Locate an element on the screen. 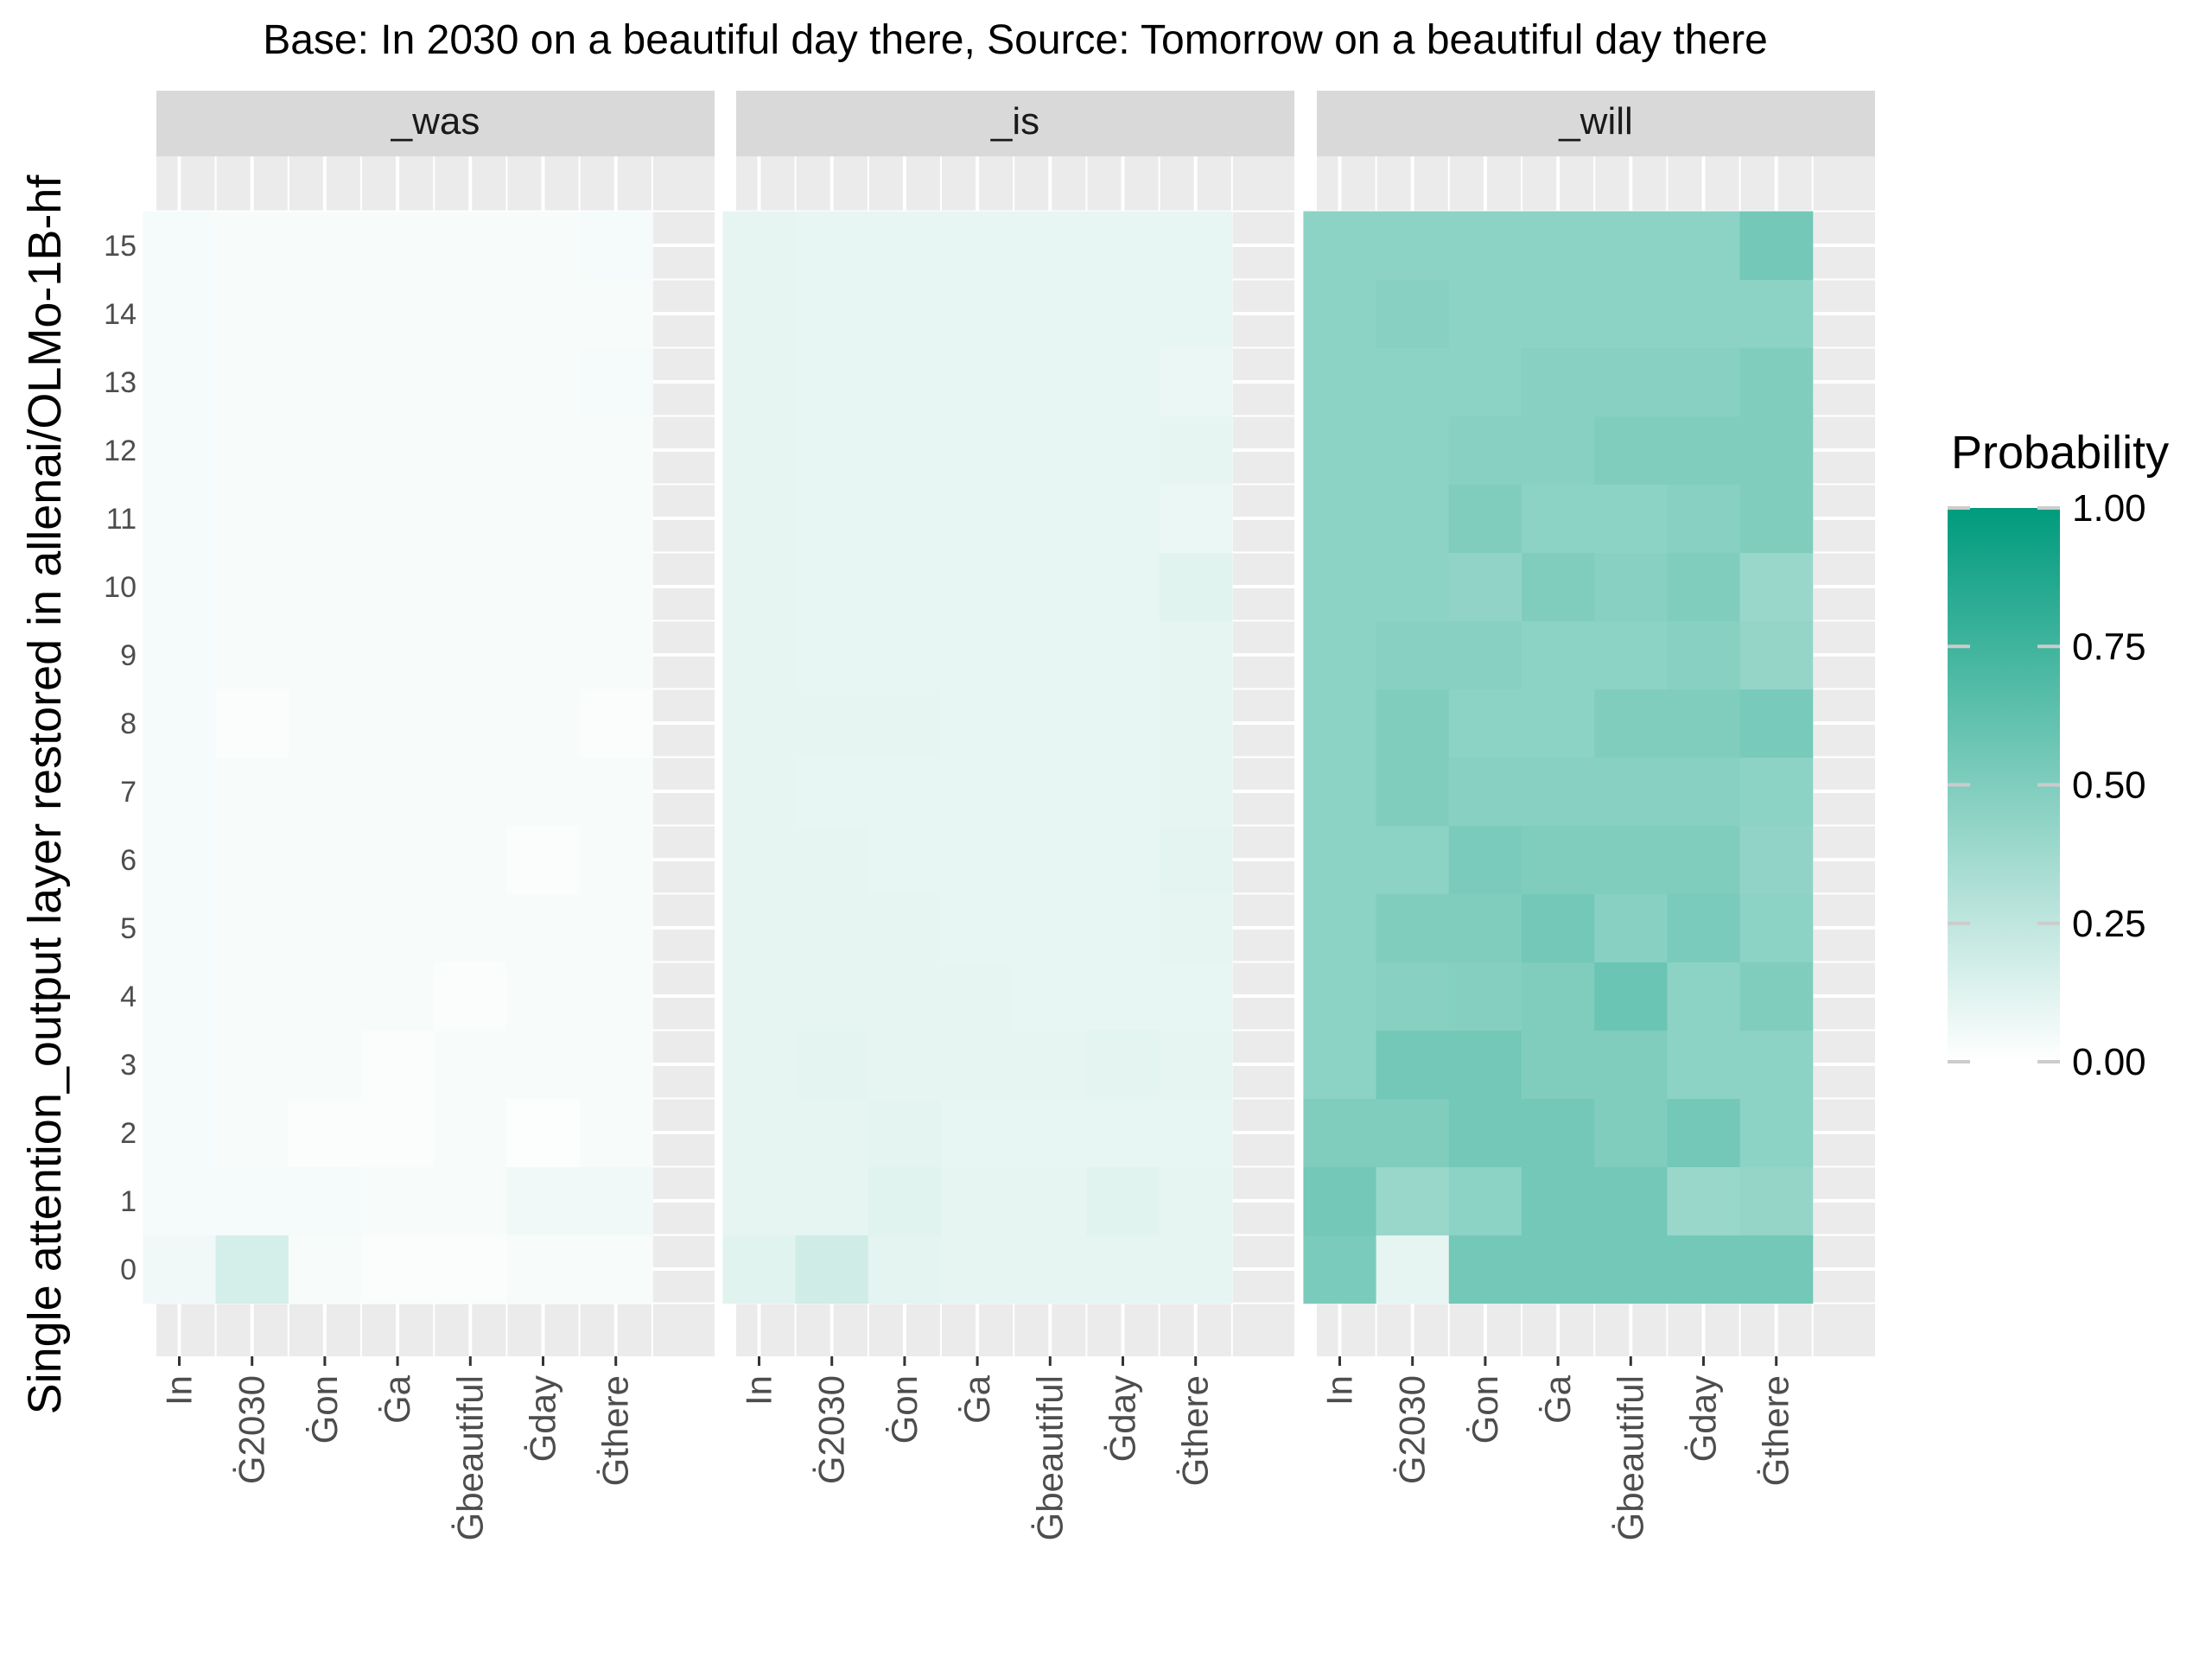  facet-strip-label: _is is located at coordinates (1014, 122).